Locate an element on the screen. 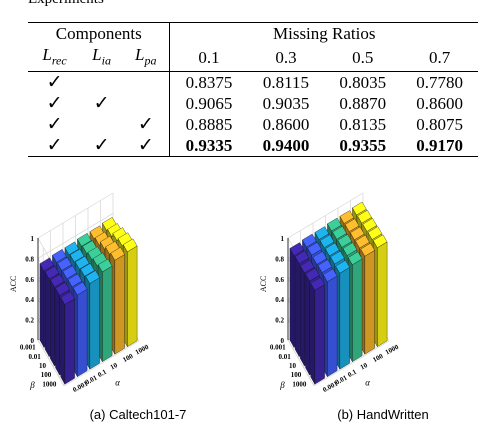 The height and width of the screenshot is (430, 500). beta-axis-label: β is located at coordinates (32, 385).